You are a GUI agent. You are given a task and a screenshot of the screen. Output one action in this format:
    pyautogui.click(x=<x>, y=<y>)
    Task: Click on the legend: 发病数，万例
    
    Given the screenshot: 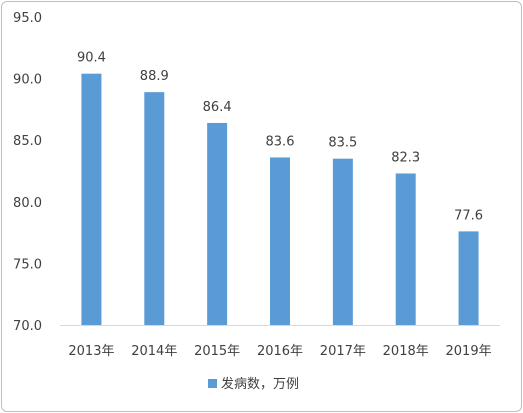 What is the action you would take?
    pyautogui.click(x=253, y=384)
    